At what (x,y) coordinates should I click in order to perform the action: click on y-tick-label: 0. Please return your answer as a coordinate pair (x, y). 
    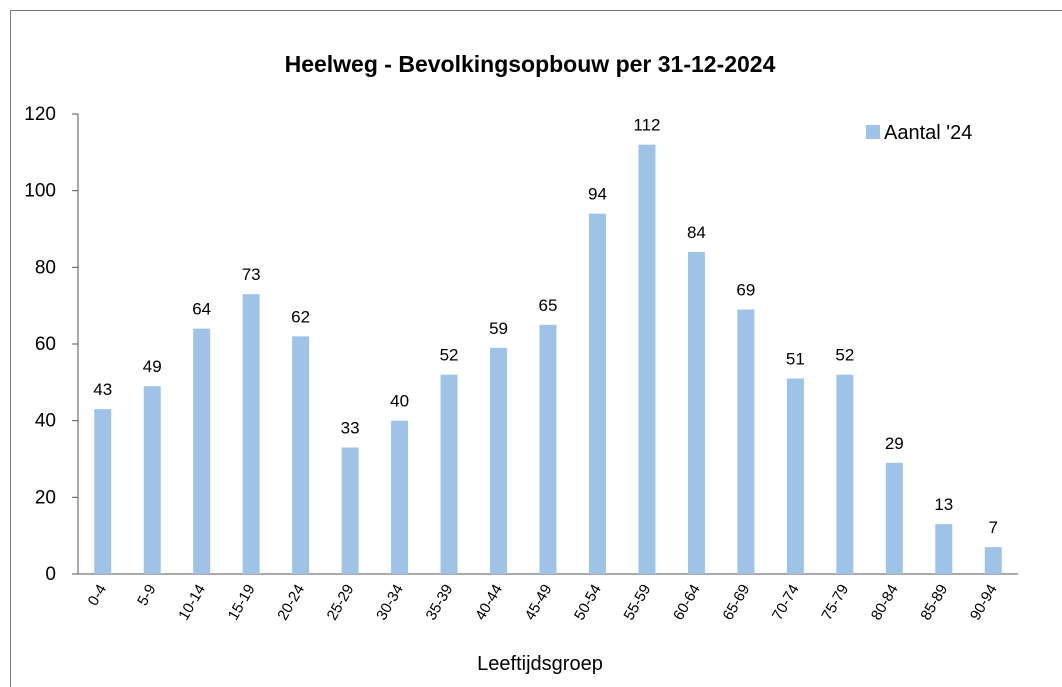
    Looking at the image, I should click on (50, 574).